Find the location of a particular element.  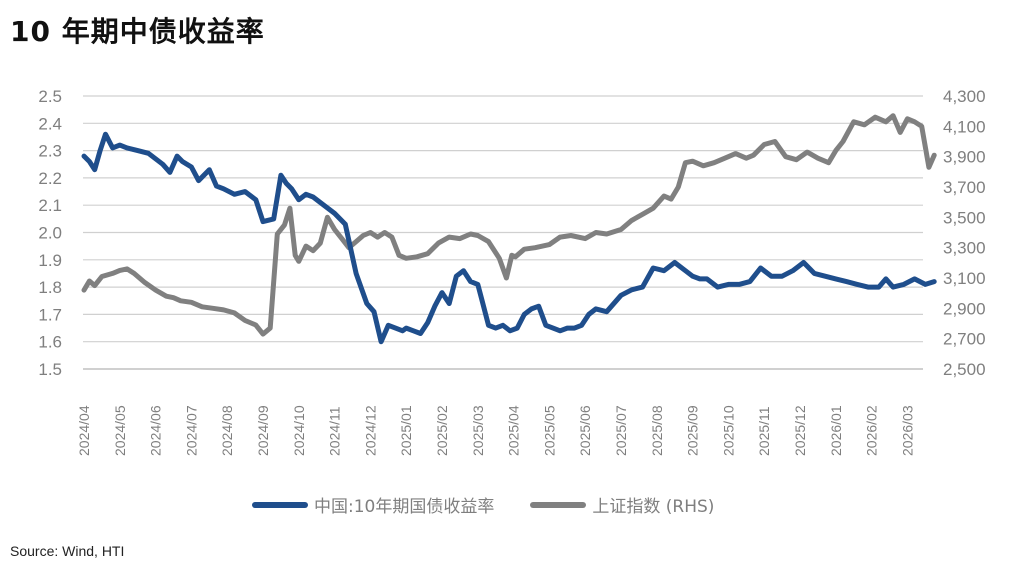

x-tick-label: 2024/07 is located at coordinates (191, 430).